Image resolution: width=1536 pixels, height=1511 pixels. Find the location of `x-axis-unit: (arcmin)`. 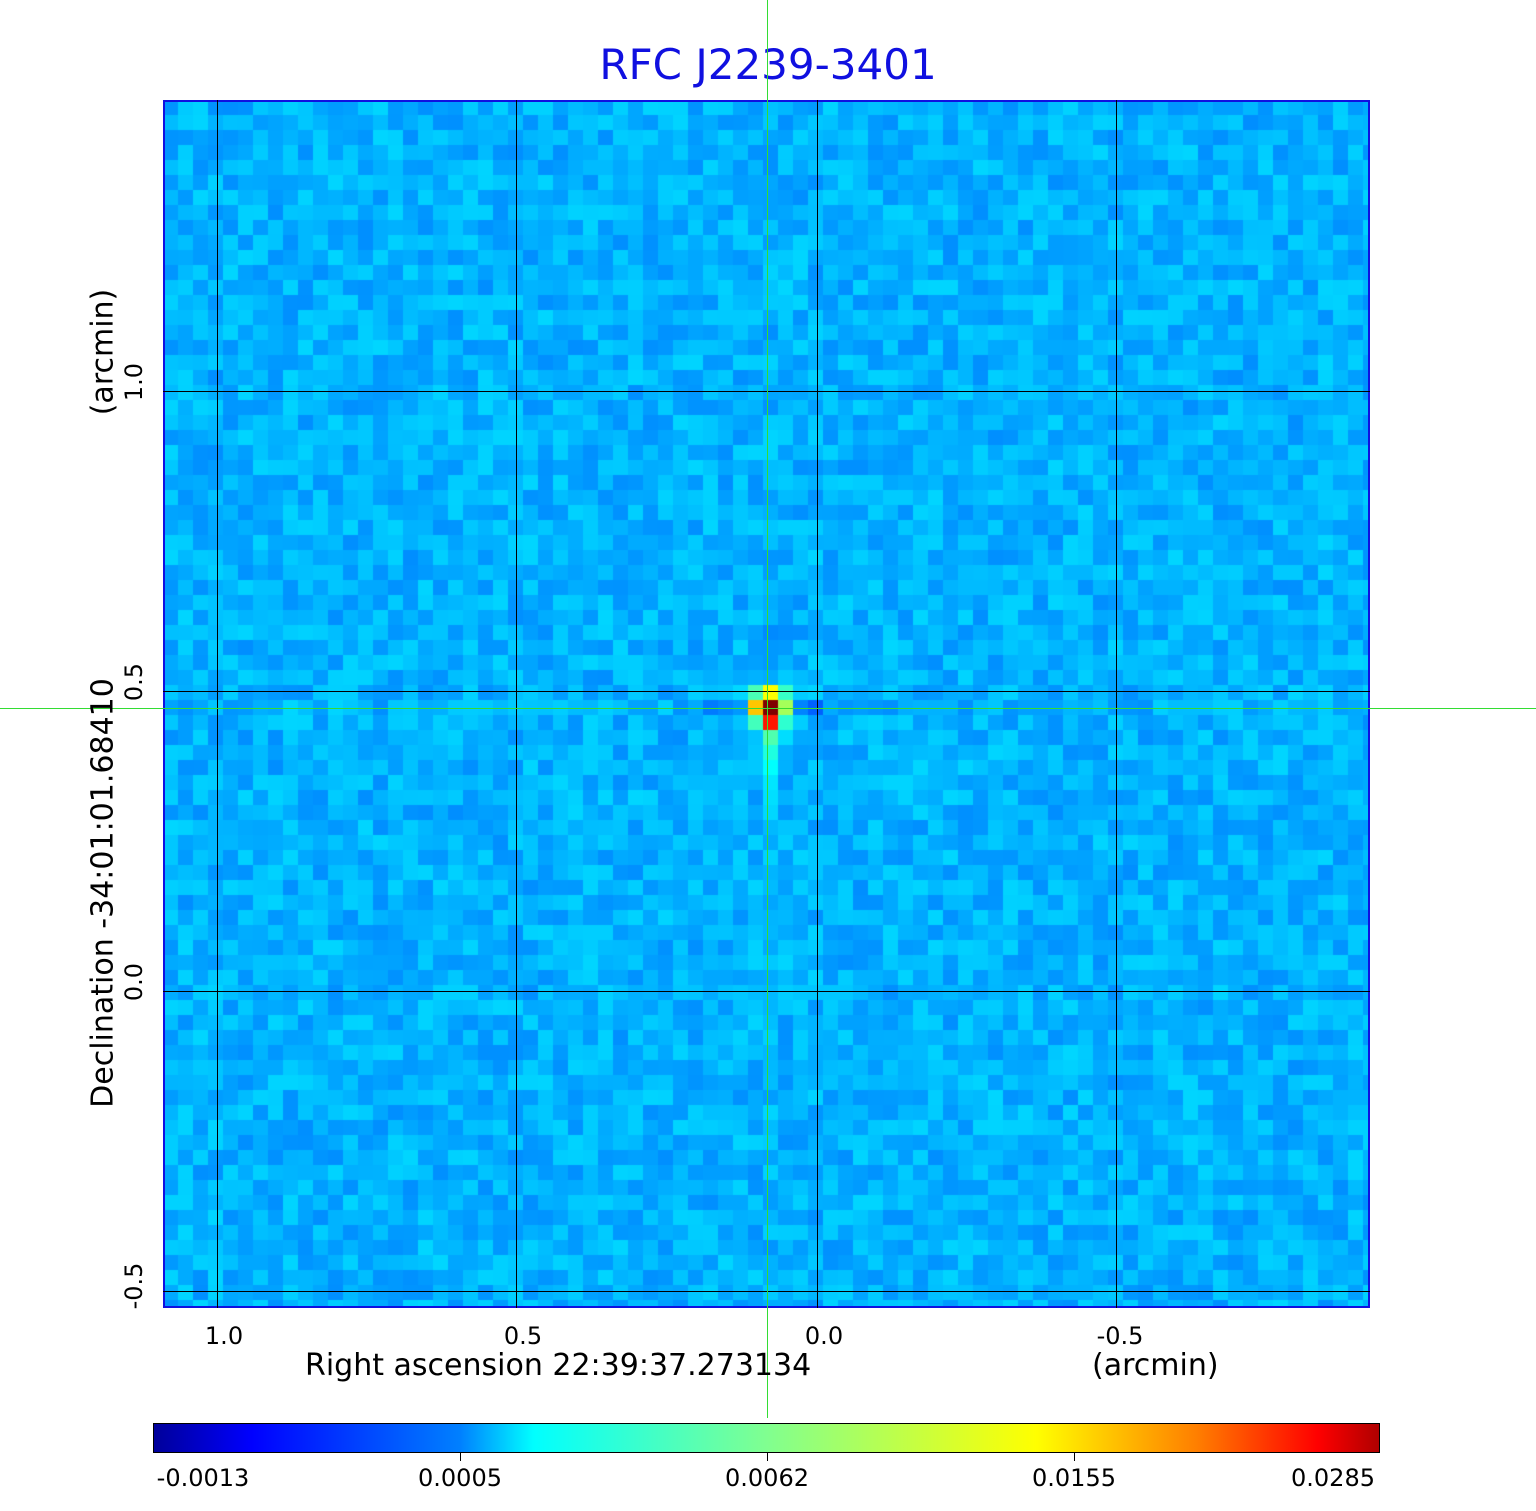

x-axis-unit: (arcmin) is located at coordinates (1155, 1365).